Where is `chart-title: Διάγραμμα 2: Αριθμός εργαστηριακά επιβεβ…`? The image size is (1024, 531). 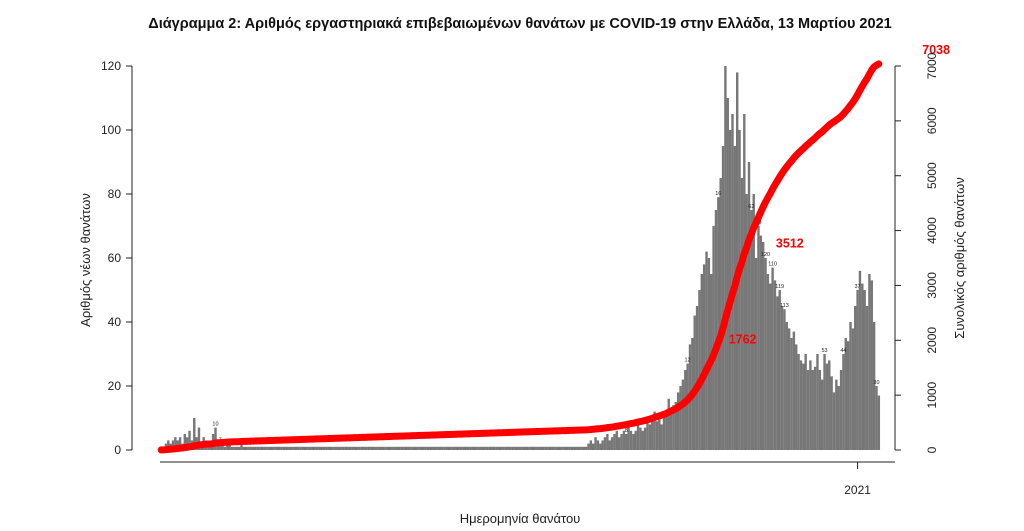
chart-title: Διάγραμμα 2: Αριθμός εργαστηριακά επιβεβ… is located at coordinates (519, 24).